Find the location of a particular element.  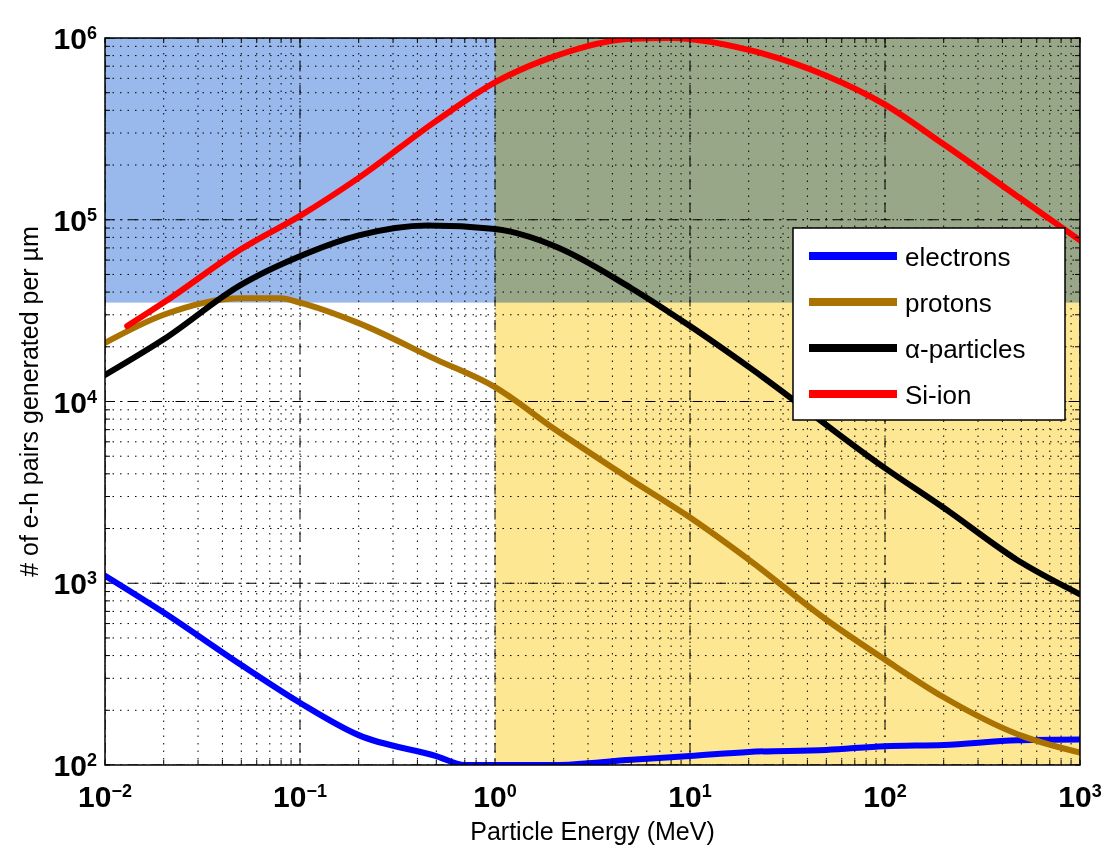

legend-label: Si-ion is located at coordinates (938, 395).